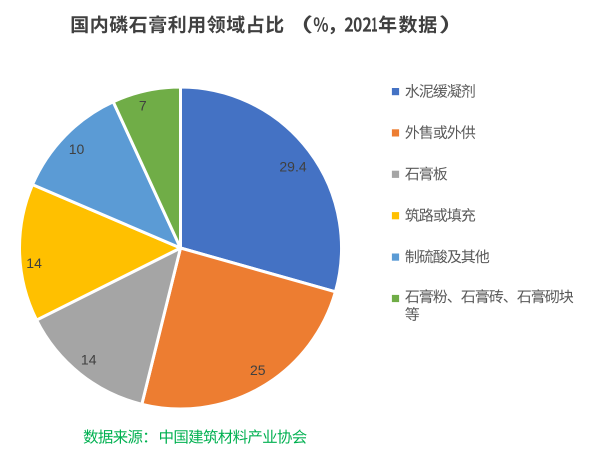 Image resolution: width=600 pixels, height=450 pixels. I want to click on svg-text: 29.4, so click(292, 167).